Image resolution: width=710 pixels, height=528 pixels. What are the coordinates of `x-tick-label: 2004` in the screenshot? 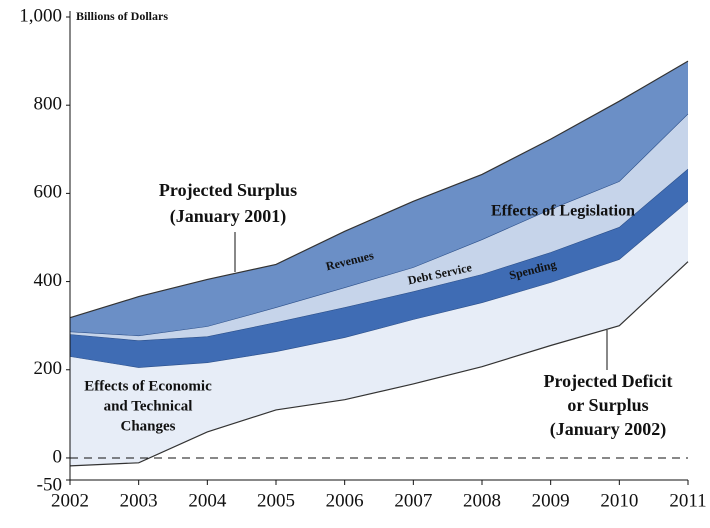 It's located at (207, 500).